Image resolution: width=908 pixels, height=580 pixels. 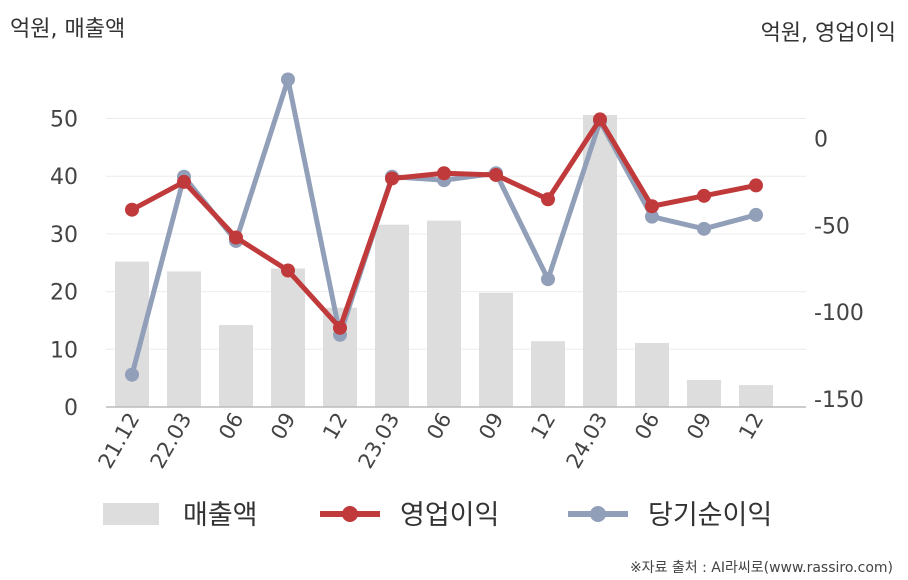 What do you see at coordinates (828, 33) in the screenshot?
I see `right-axis-unit: 억원, 영업이익` at bounding box center [828, 33].